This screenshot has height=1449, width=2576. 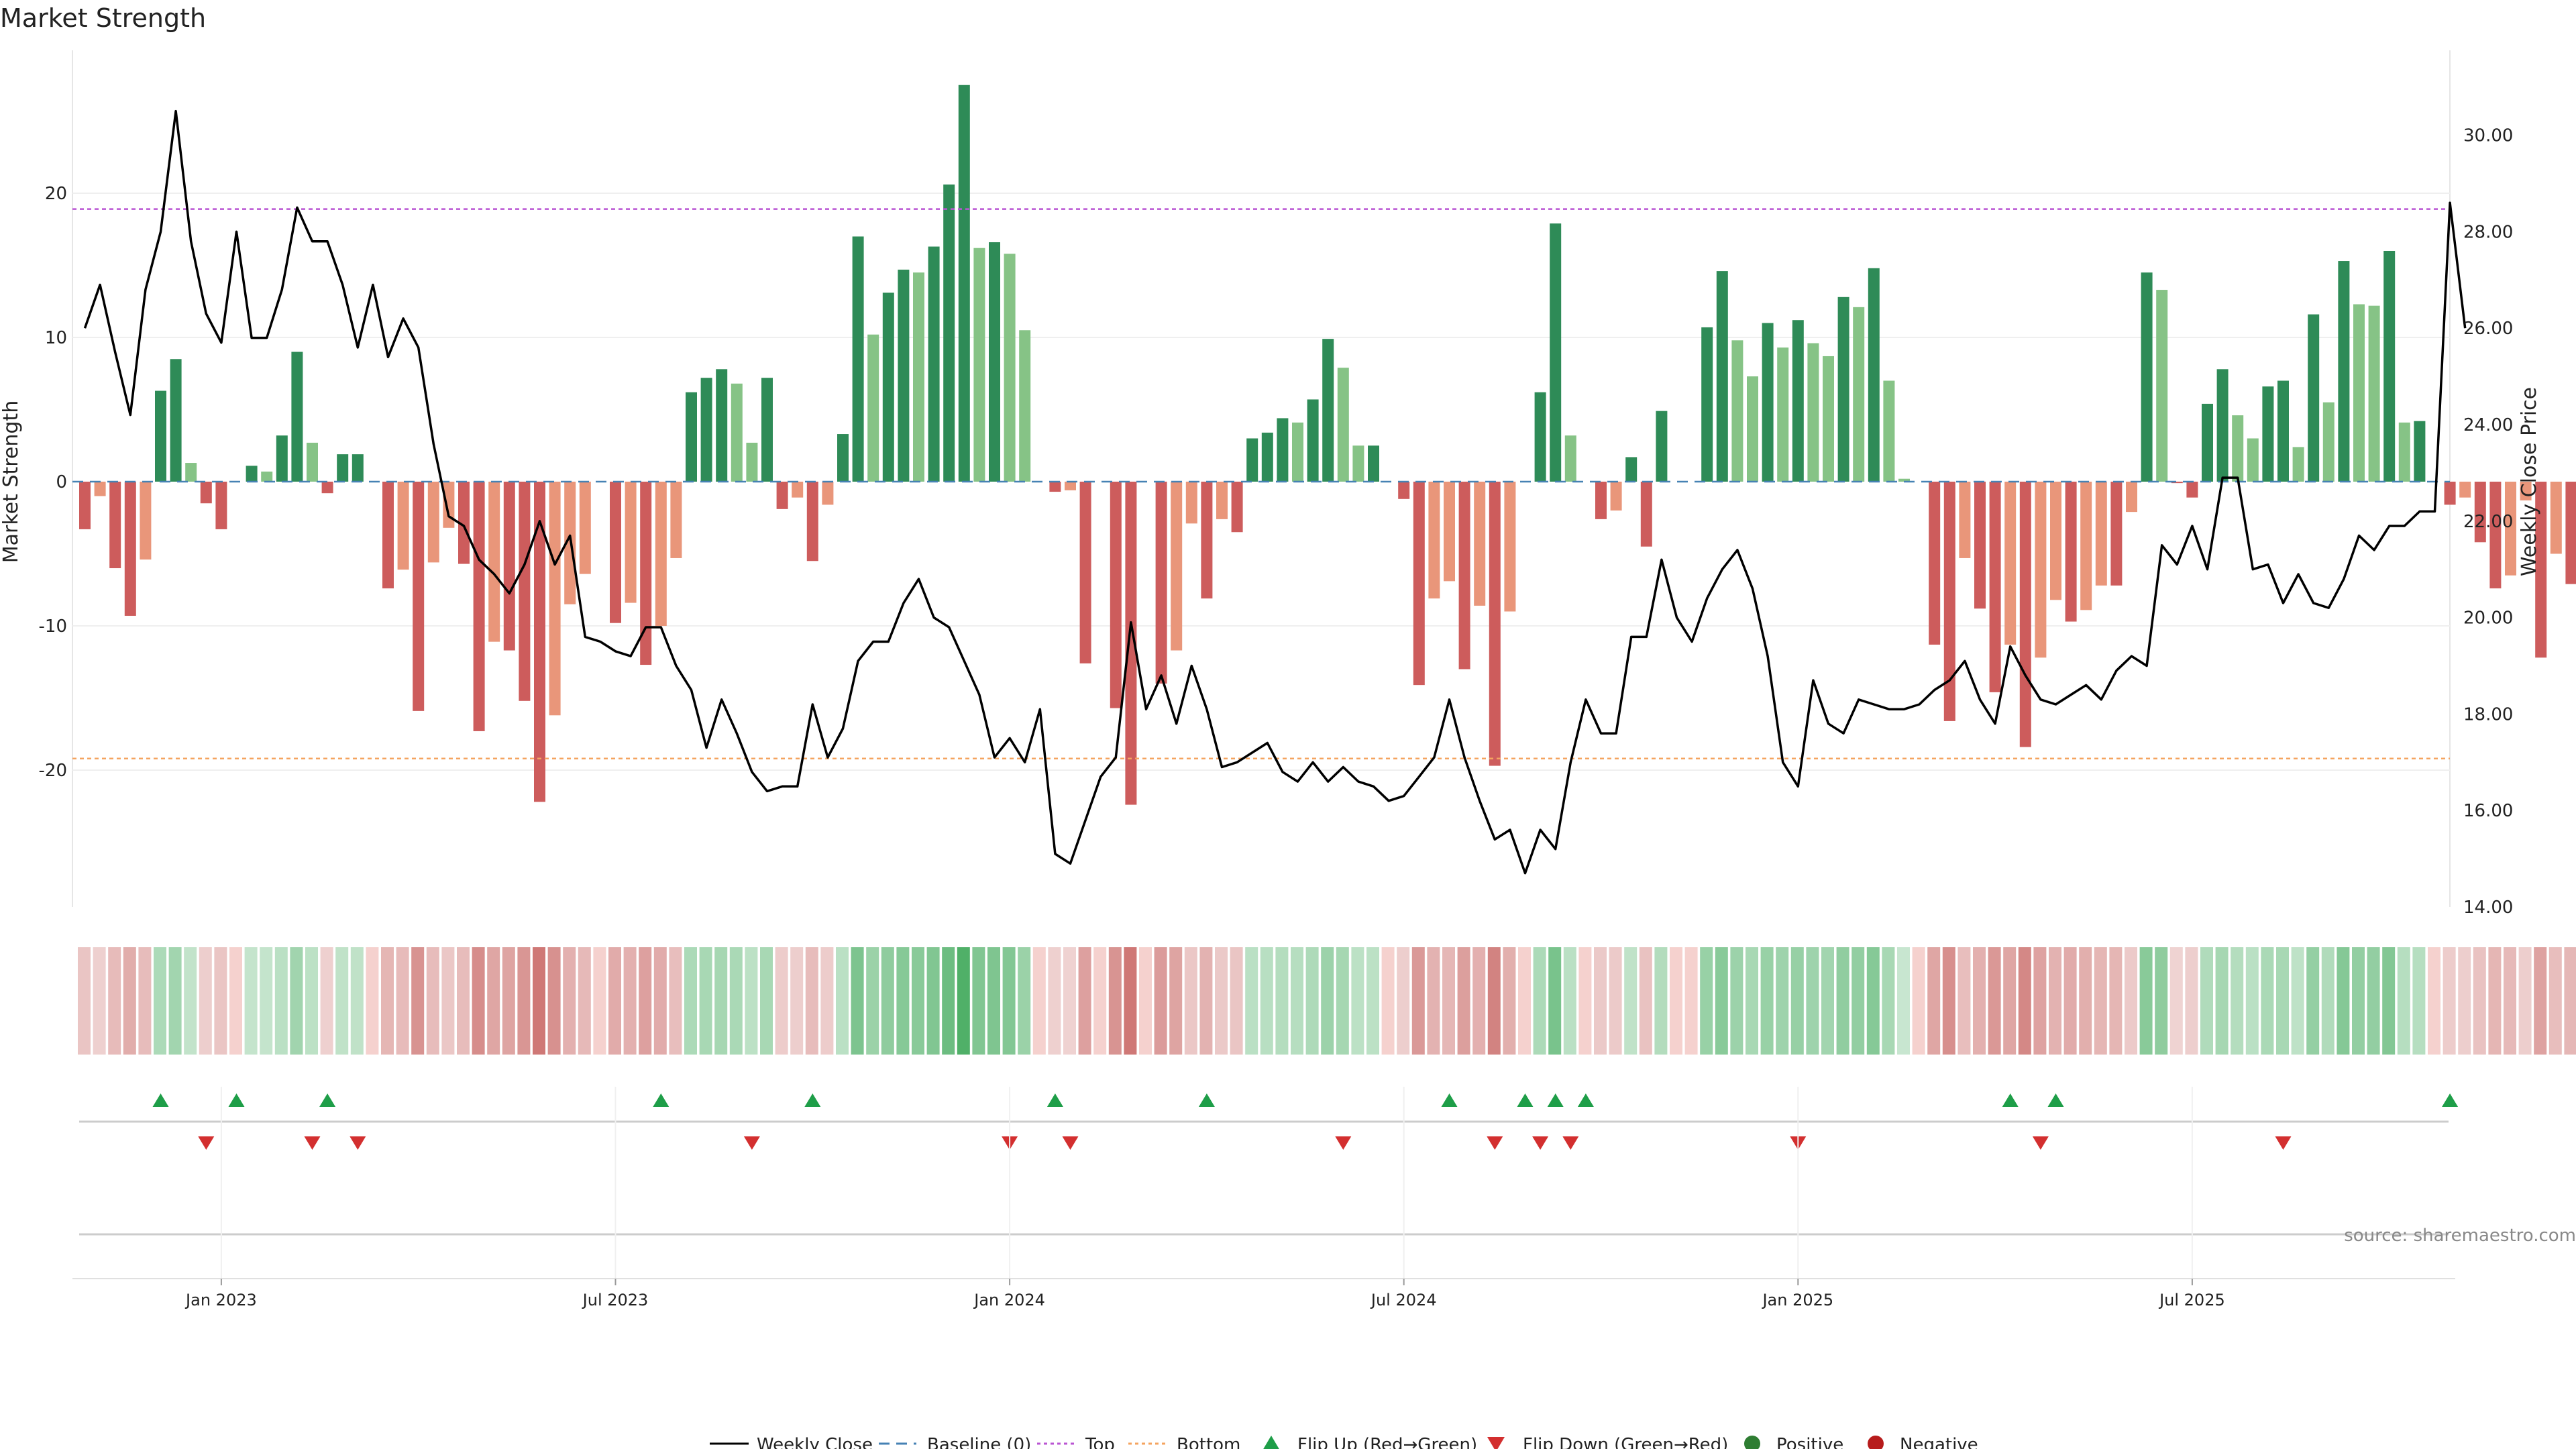 I want to click on left-tick-label-1: 10, so click(x=56, y=338).